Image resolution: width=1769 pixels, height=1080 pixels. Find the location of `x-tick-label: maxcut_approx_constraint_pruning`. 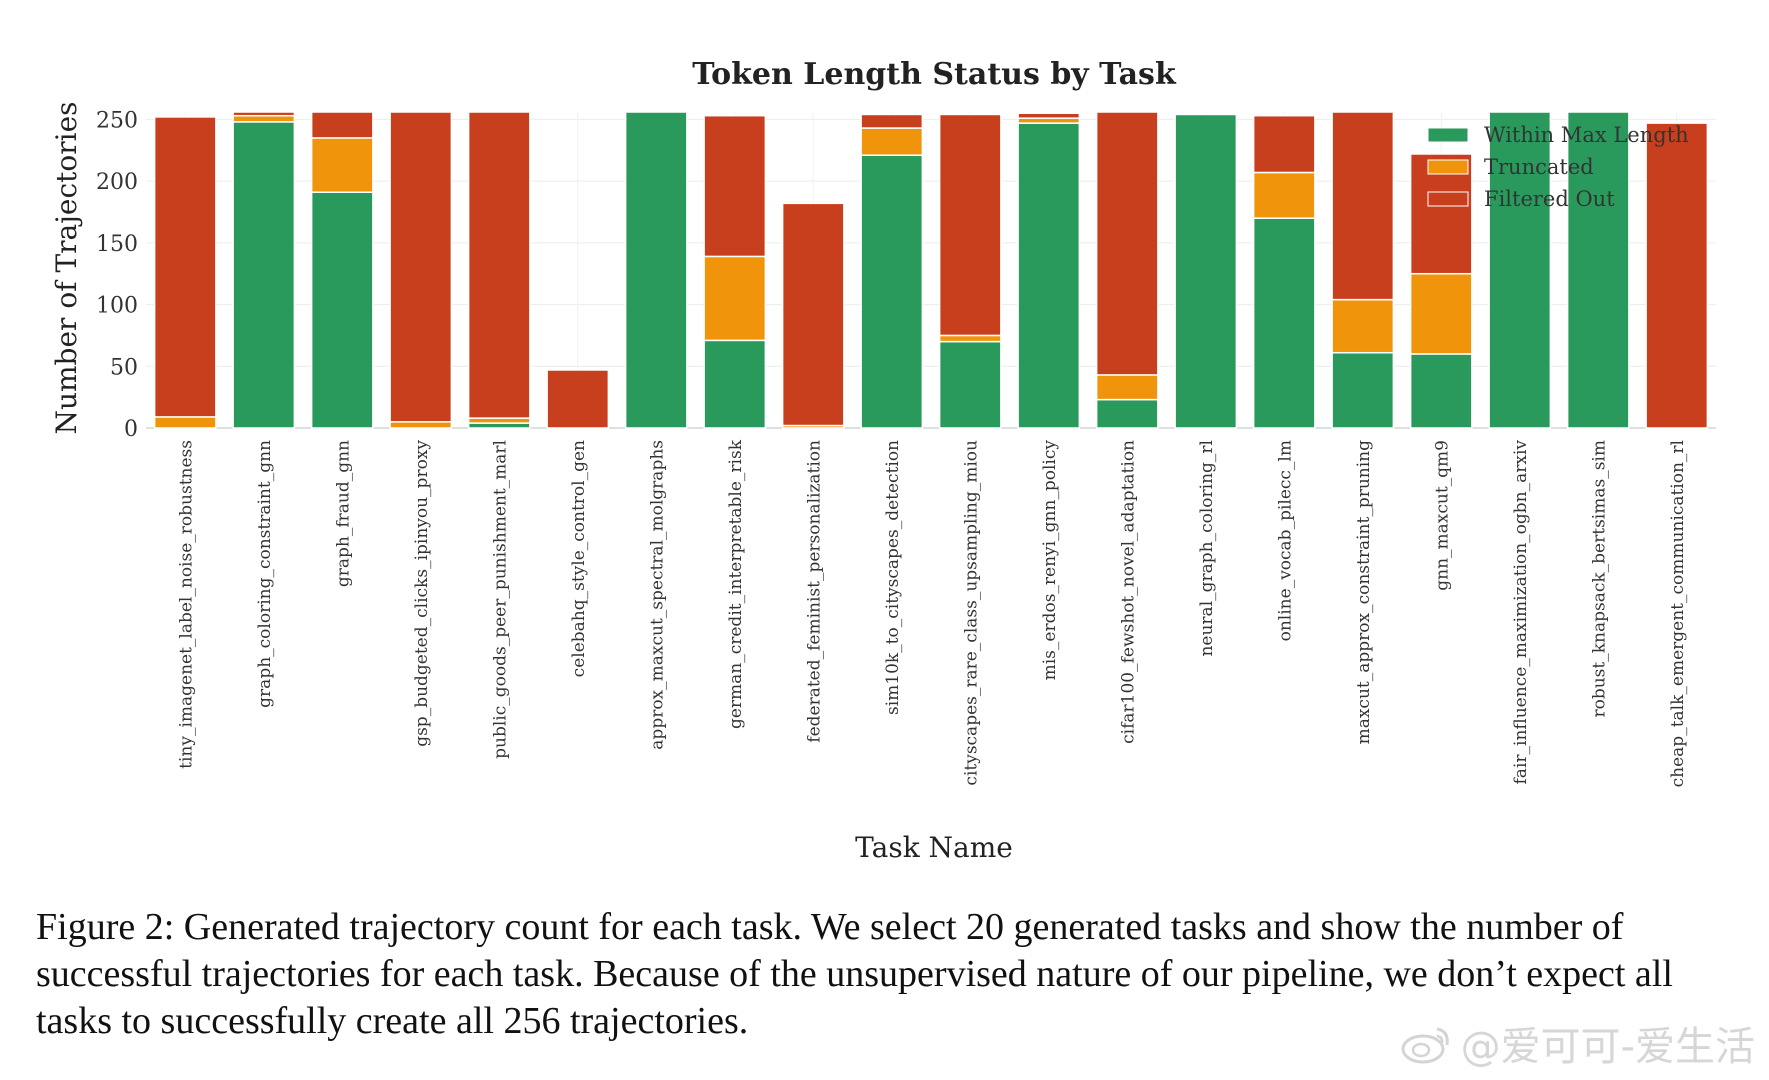

x-tick-label: maxcut_approx_constraint_pruning is located at coordinates (1364, 592).